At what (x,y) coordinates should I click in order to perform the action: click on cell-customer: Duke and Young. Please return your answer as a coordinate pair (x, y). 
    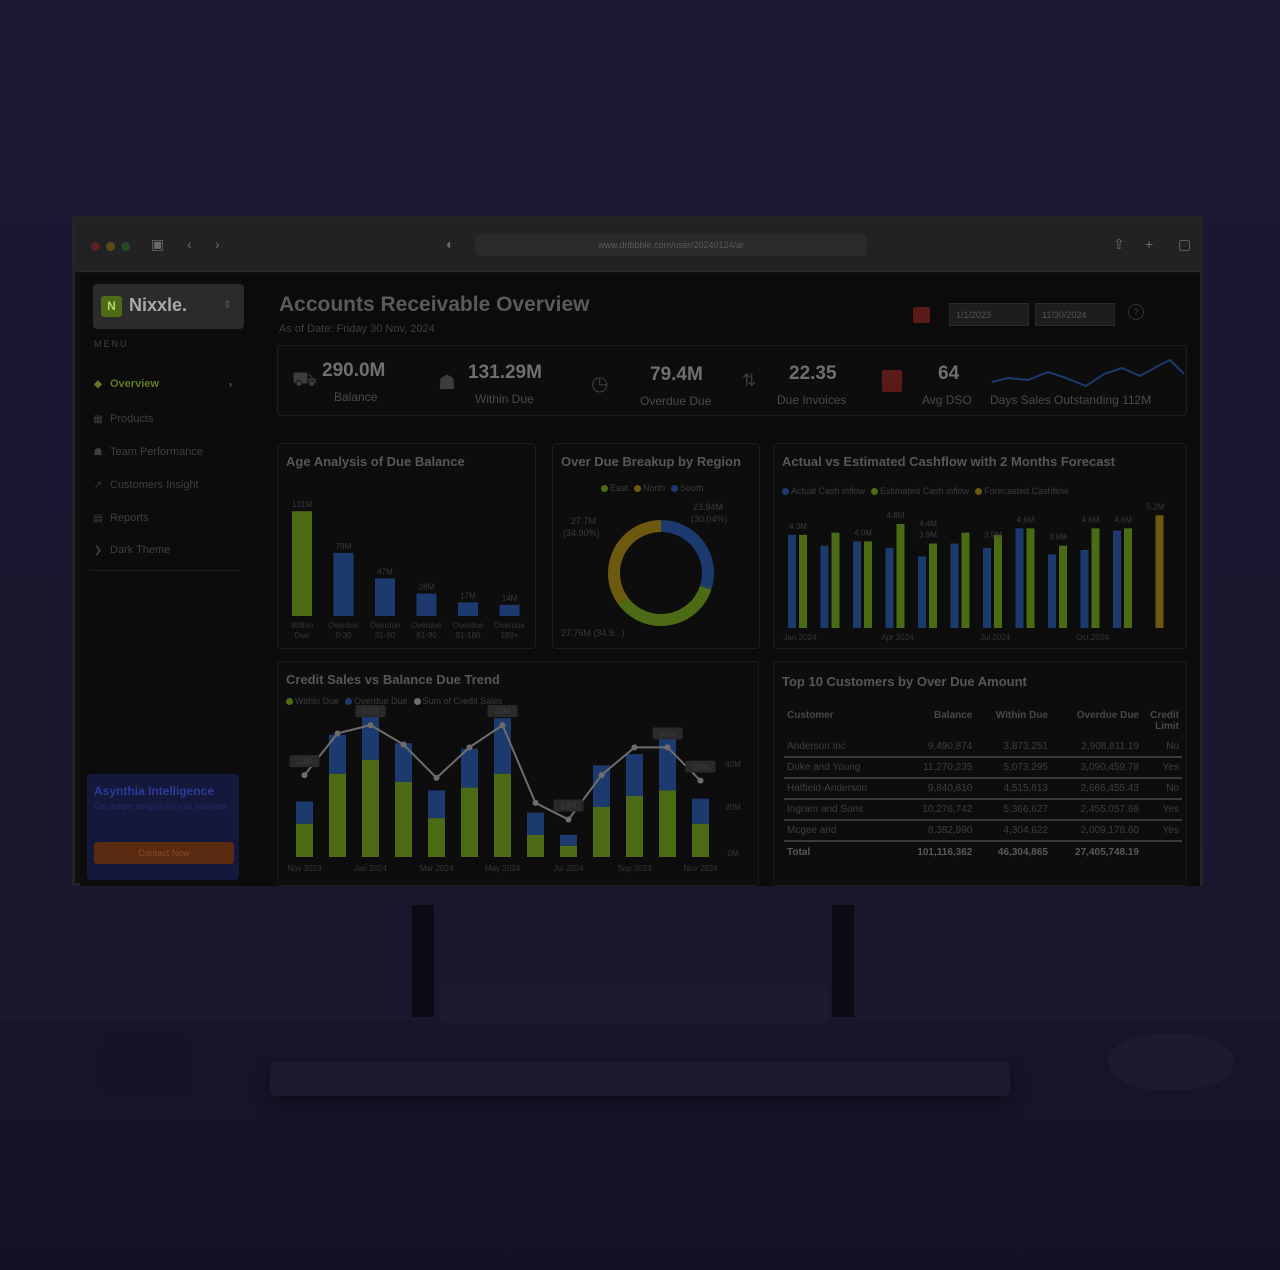
    Looking at the image, I should click on (840, 768).